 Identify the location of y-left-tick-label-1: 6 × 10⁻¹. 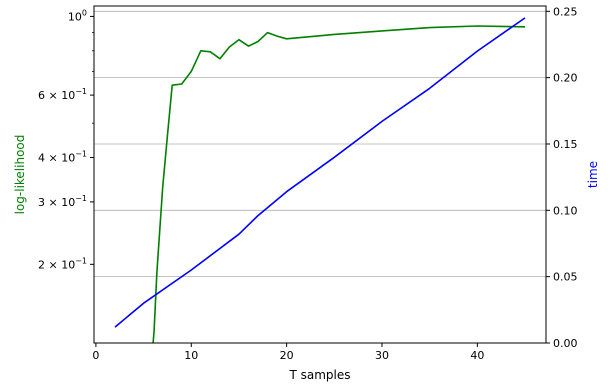
(62, 94).